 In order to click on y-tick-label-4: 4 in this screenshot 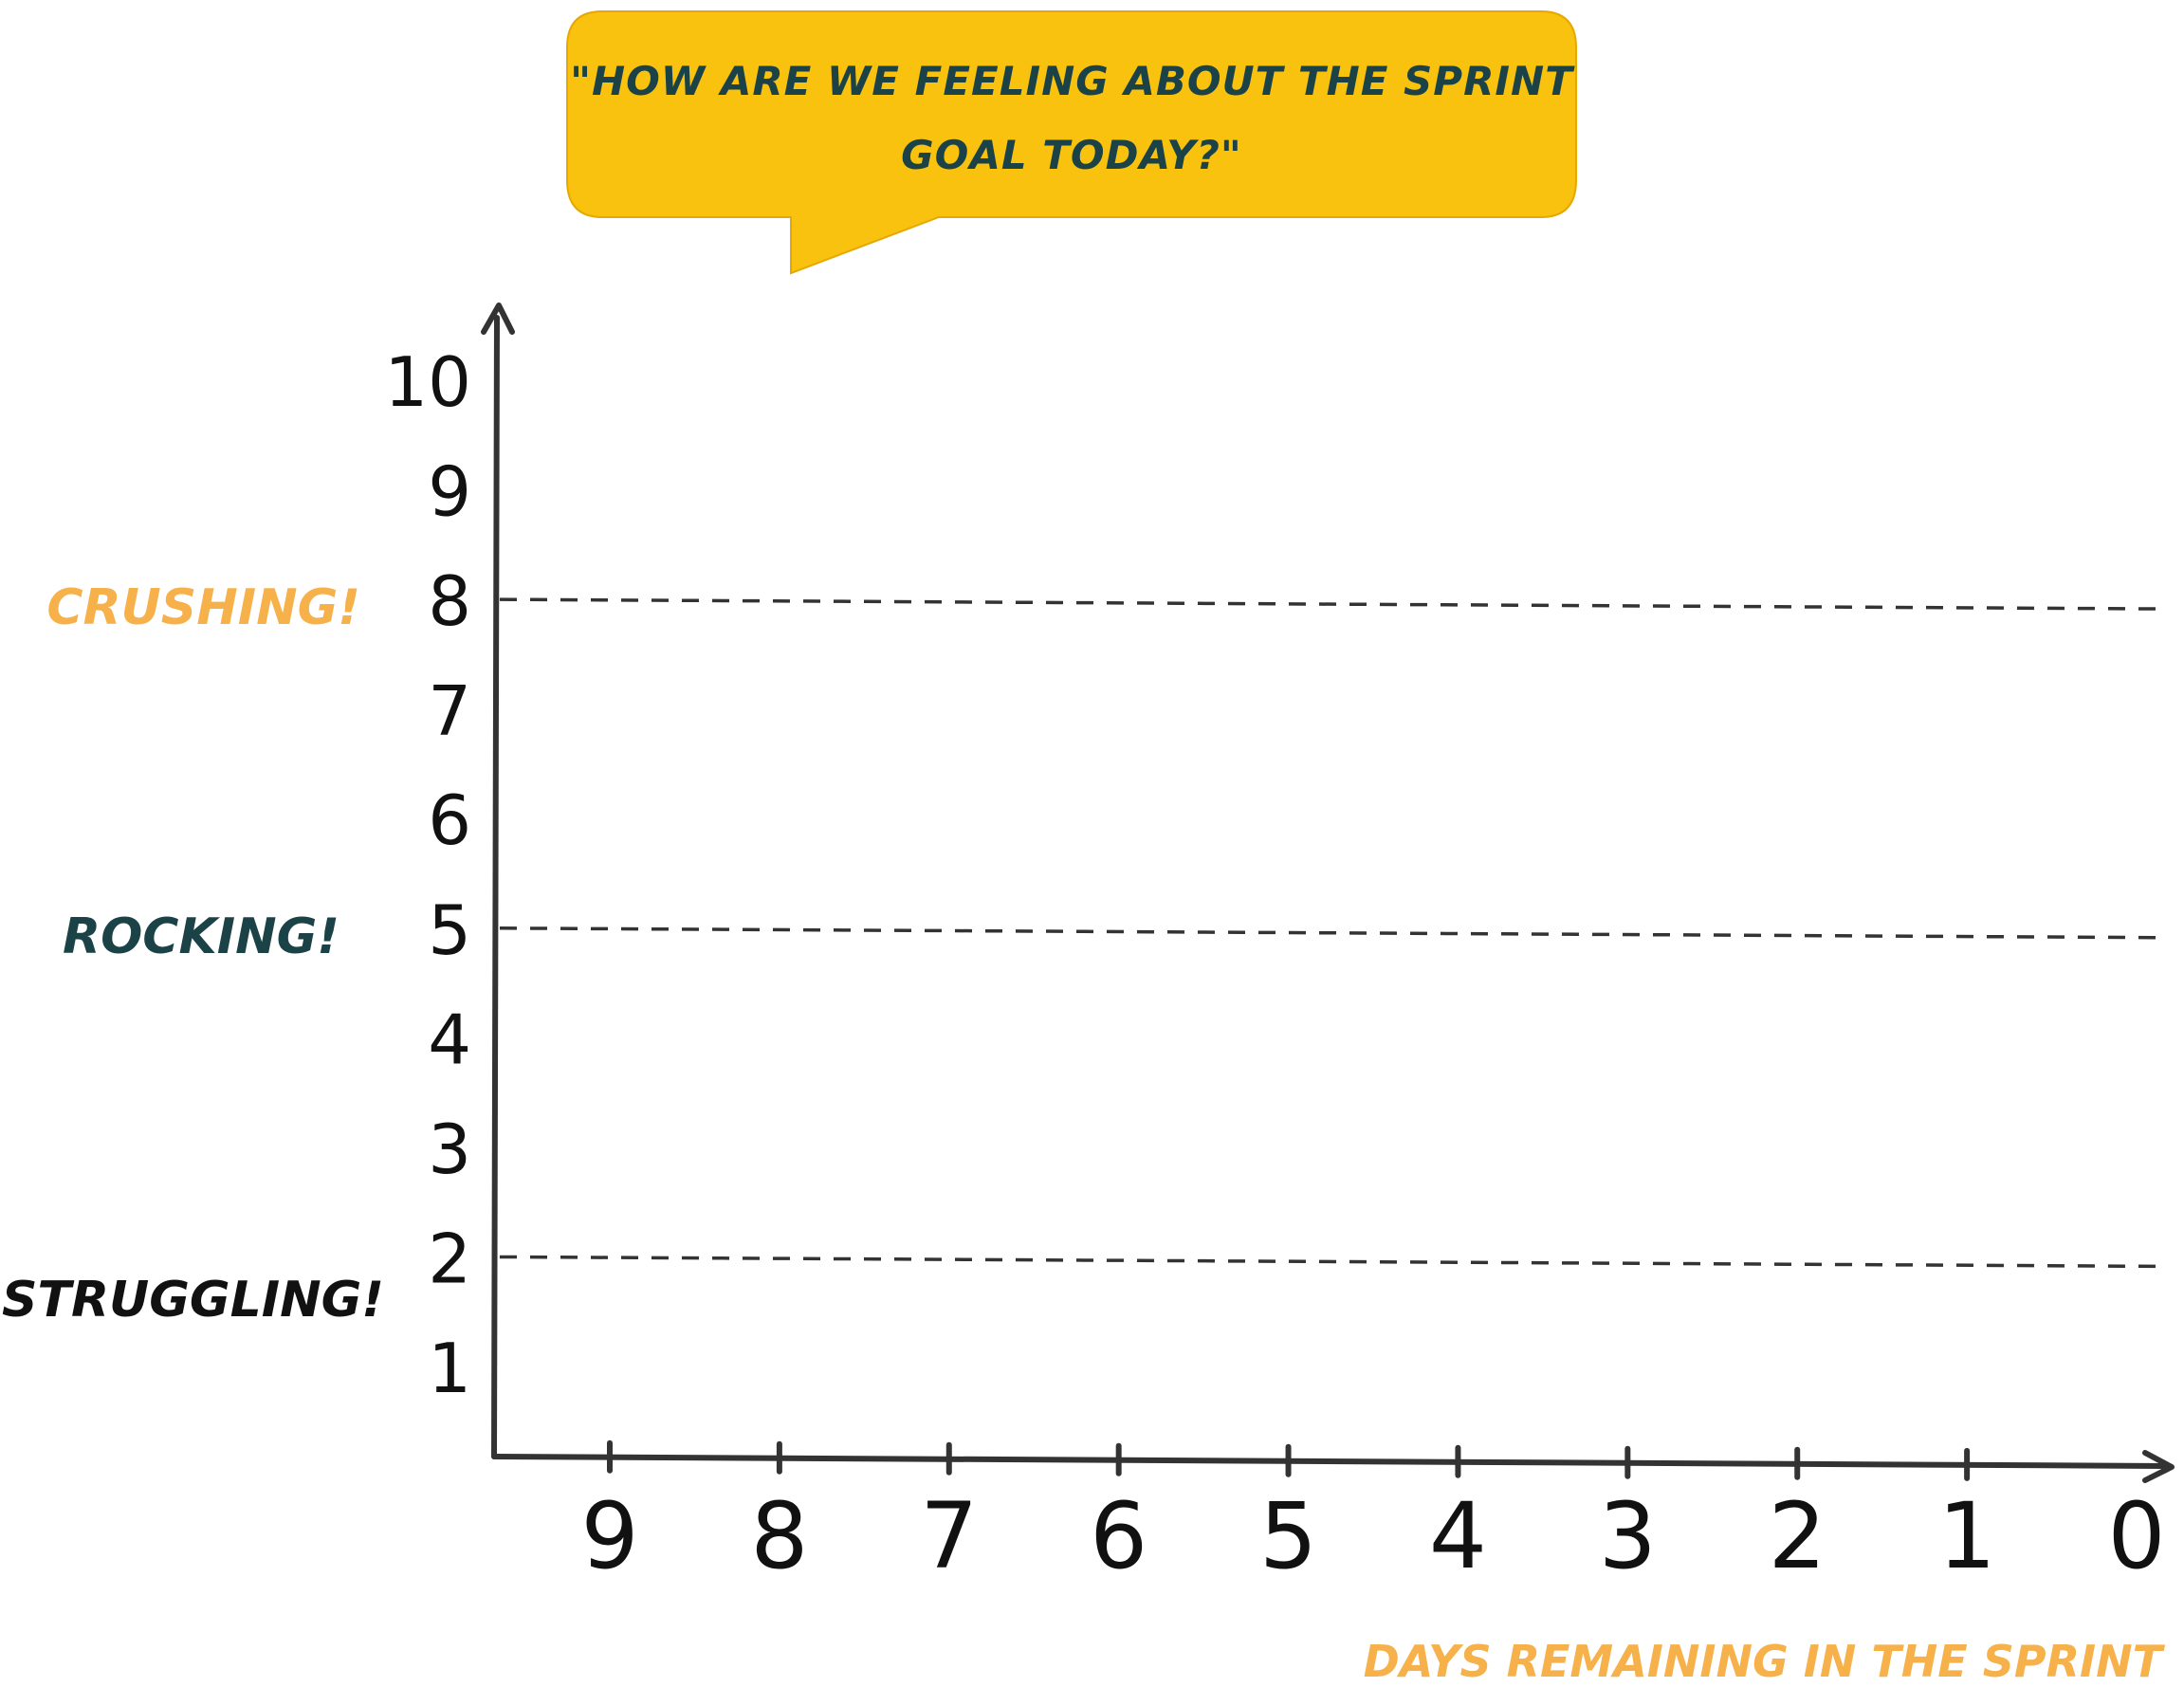, I will do `click(449, 1039)`.